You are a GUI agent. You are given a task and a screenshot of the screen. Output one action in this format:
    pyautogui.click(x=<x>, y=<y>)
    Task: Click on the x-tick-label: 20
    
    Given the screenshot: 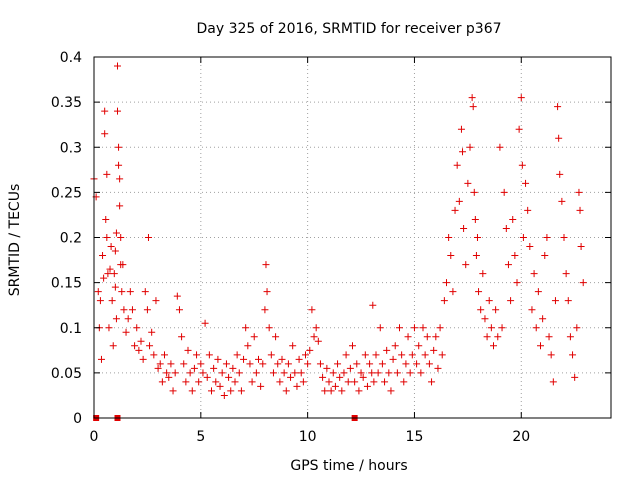 What is the action you would take?
    pyautogui.click(x=521, y=437)
    